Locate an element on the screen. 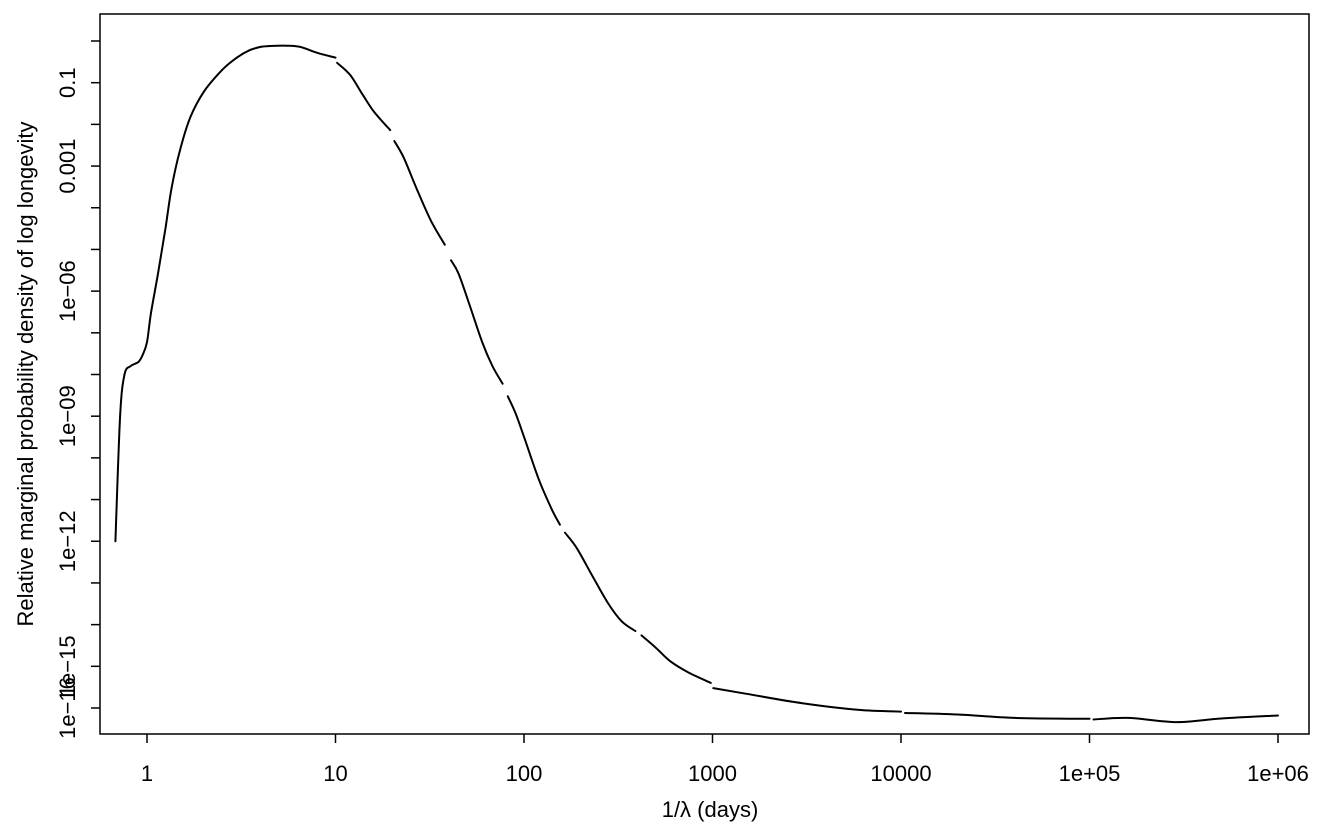 The width and height of the screenshot is (1329, 829). x-tick-label: 1e+05 is located at coordinates (1090, 773).